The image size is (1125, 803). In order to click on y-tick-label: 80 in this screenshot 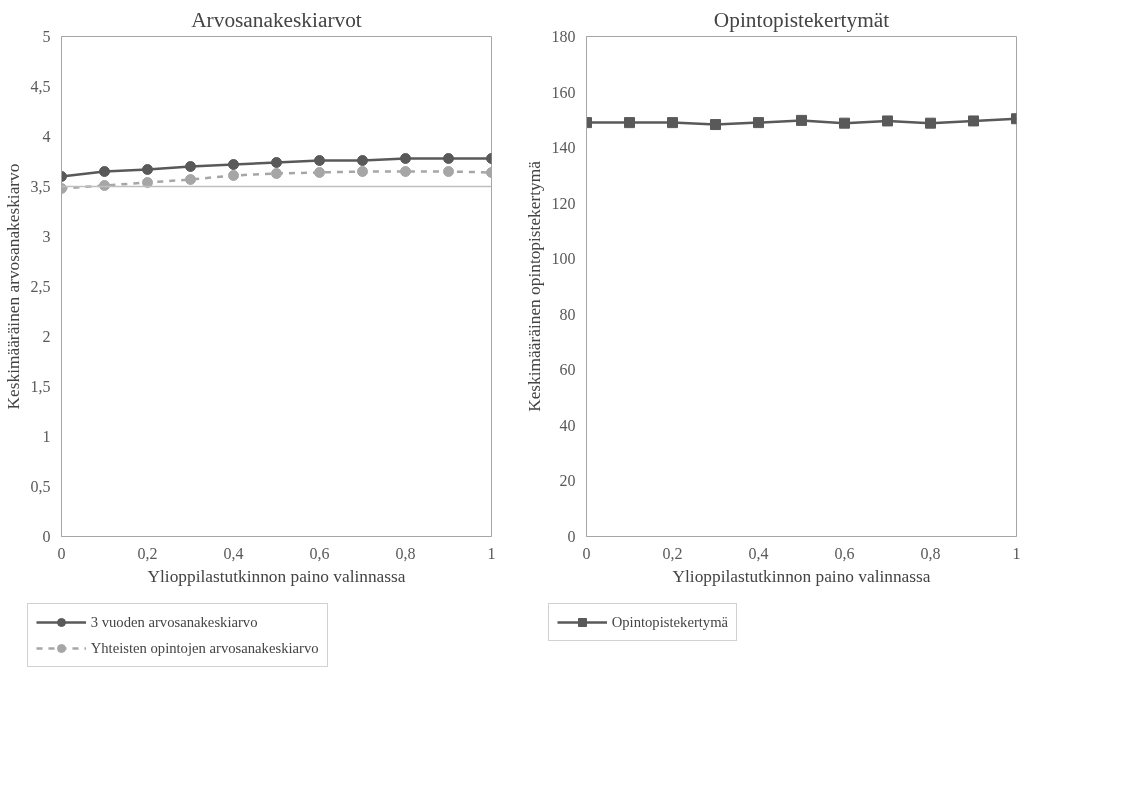, I will do `click(567, 314)`.